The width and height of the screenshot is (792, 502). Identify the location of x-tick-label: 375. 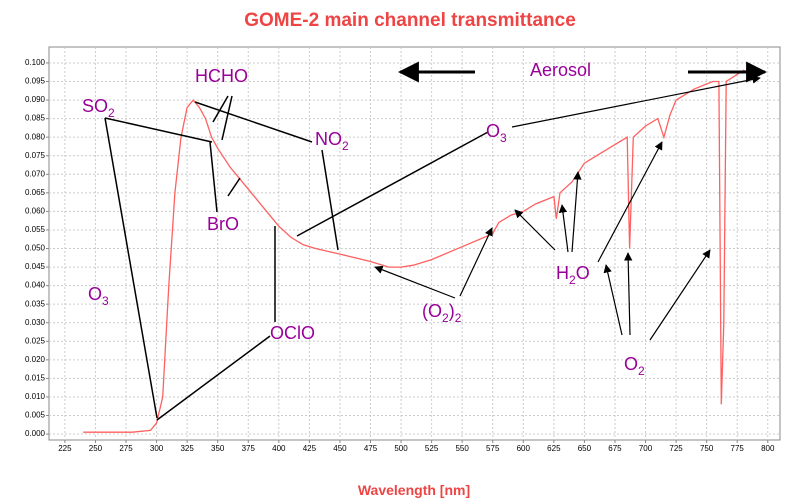
(249, 448).